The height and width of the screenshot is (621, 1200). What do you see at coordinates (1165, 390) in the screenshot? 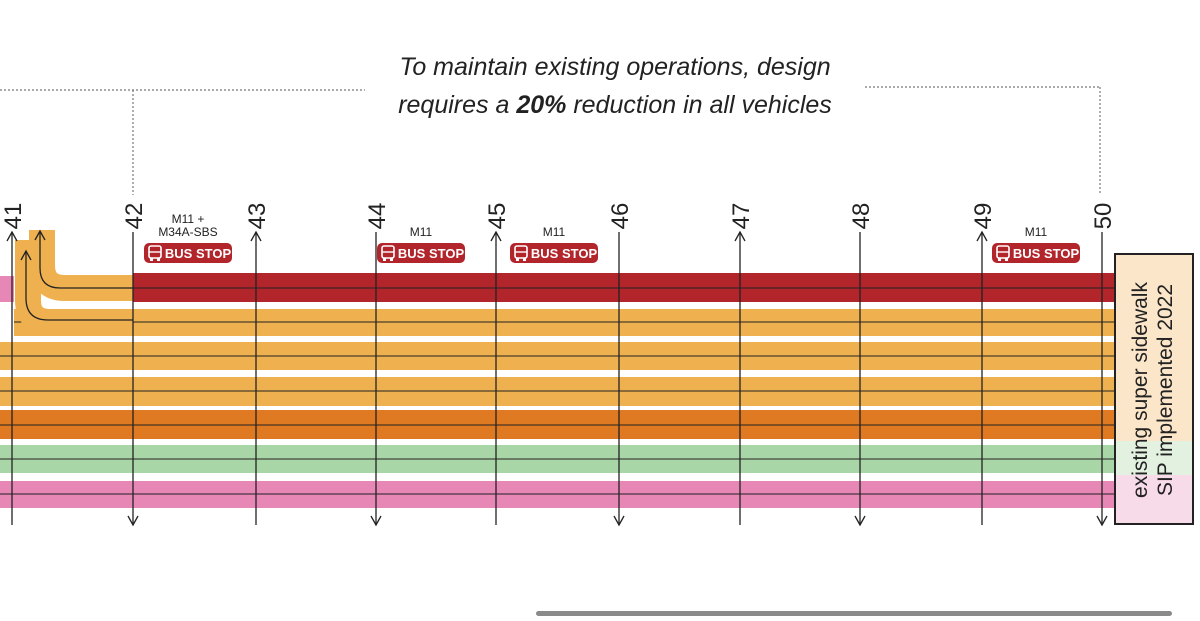
I see `note-line-2: SIP implemented 2022` at bounding box center [1165, 390].